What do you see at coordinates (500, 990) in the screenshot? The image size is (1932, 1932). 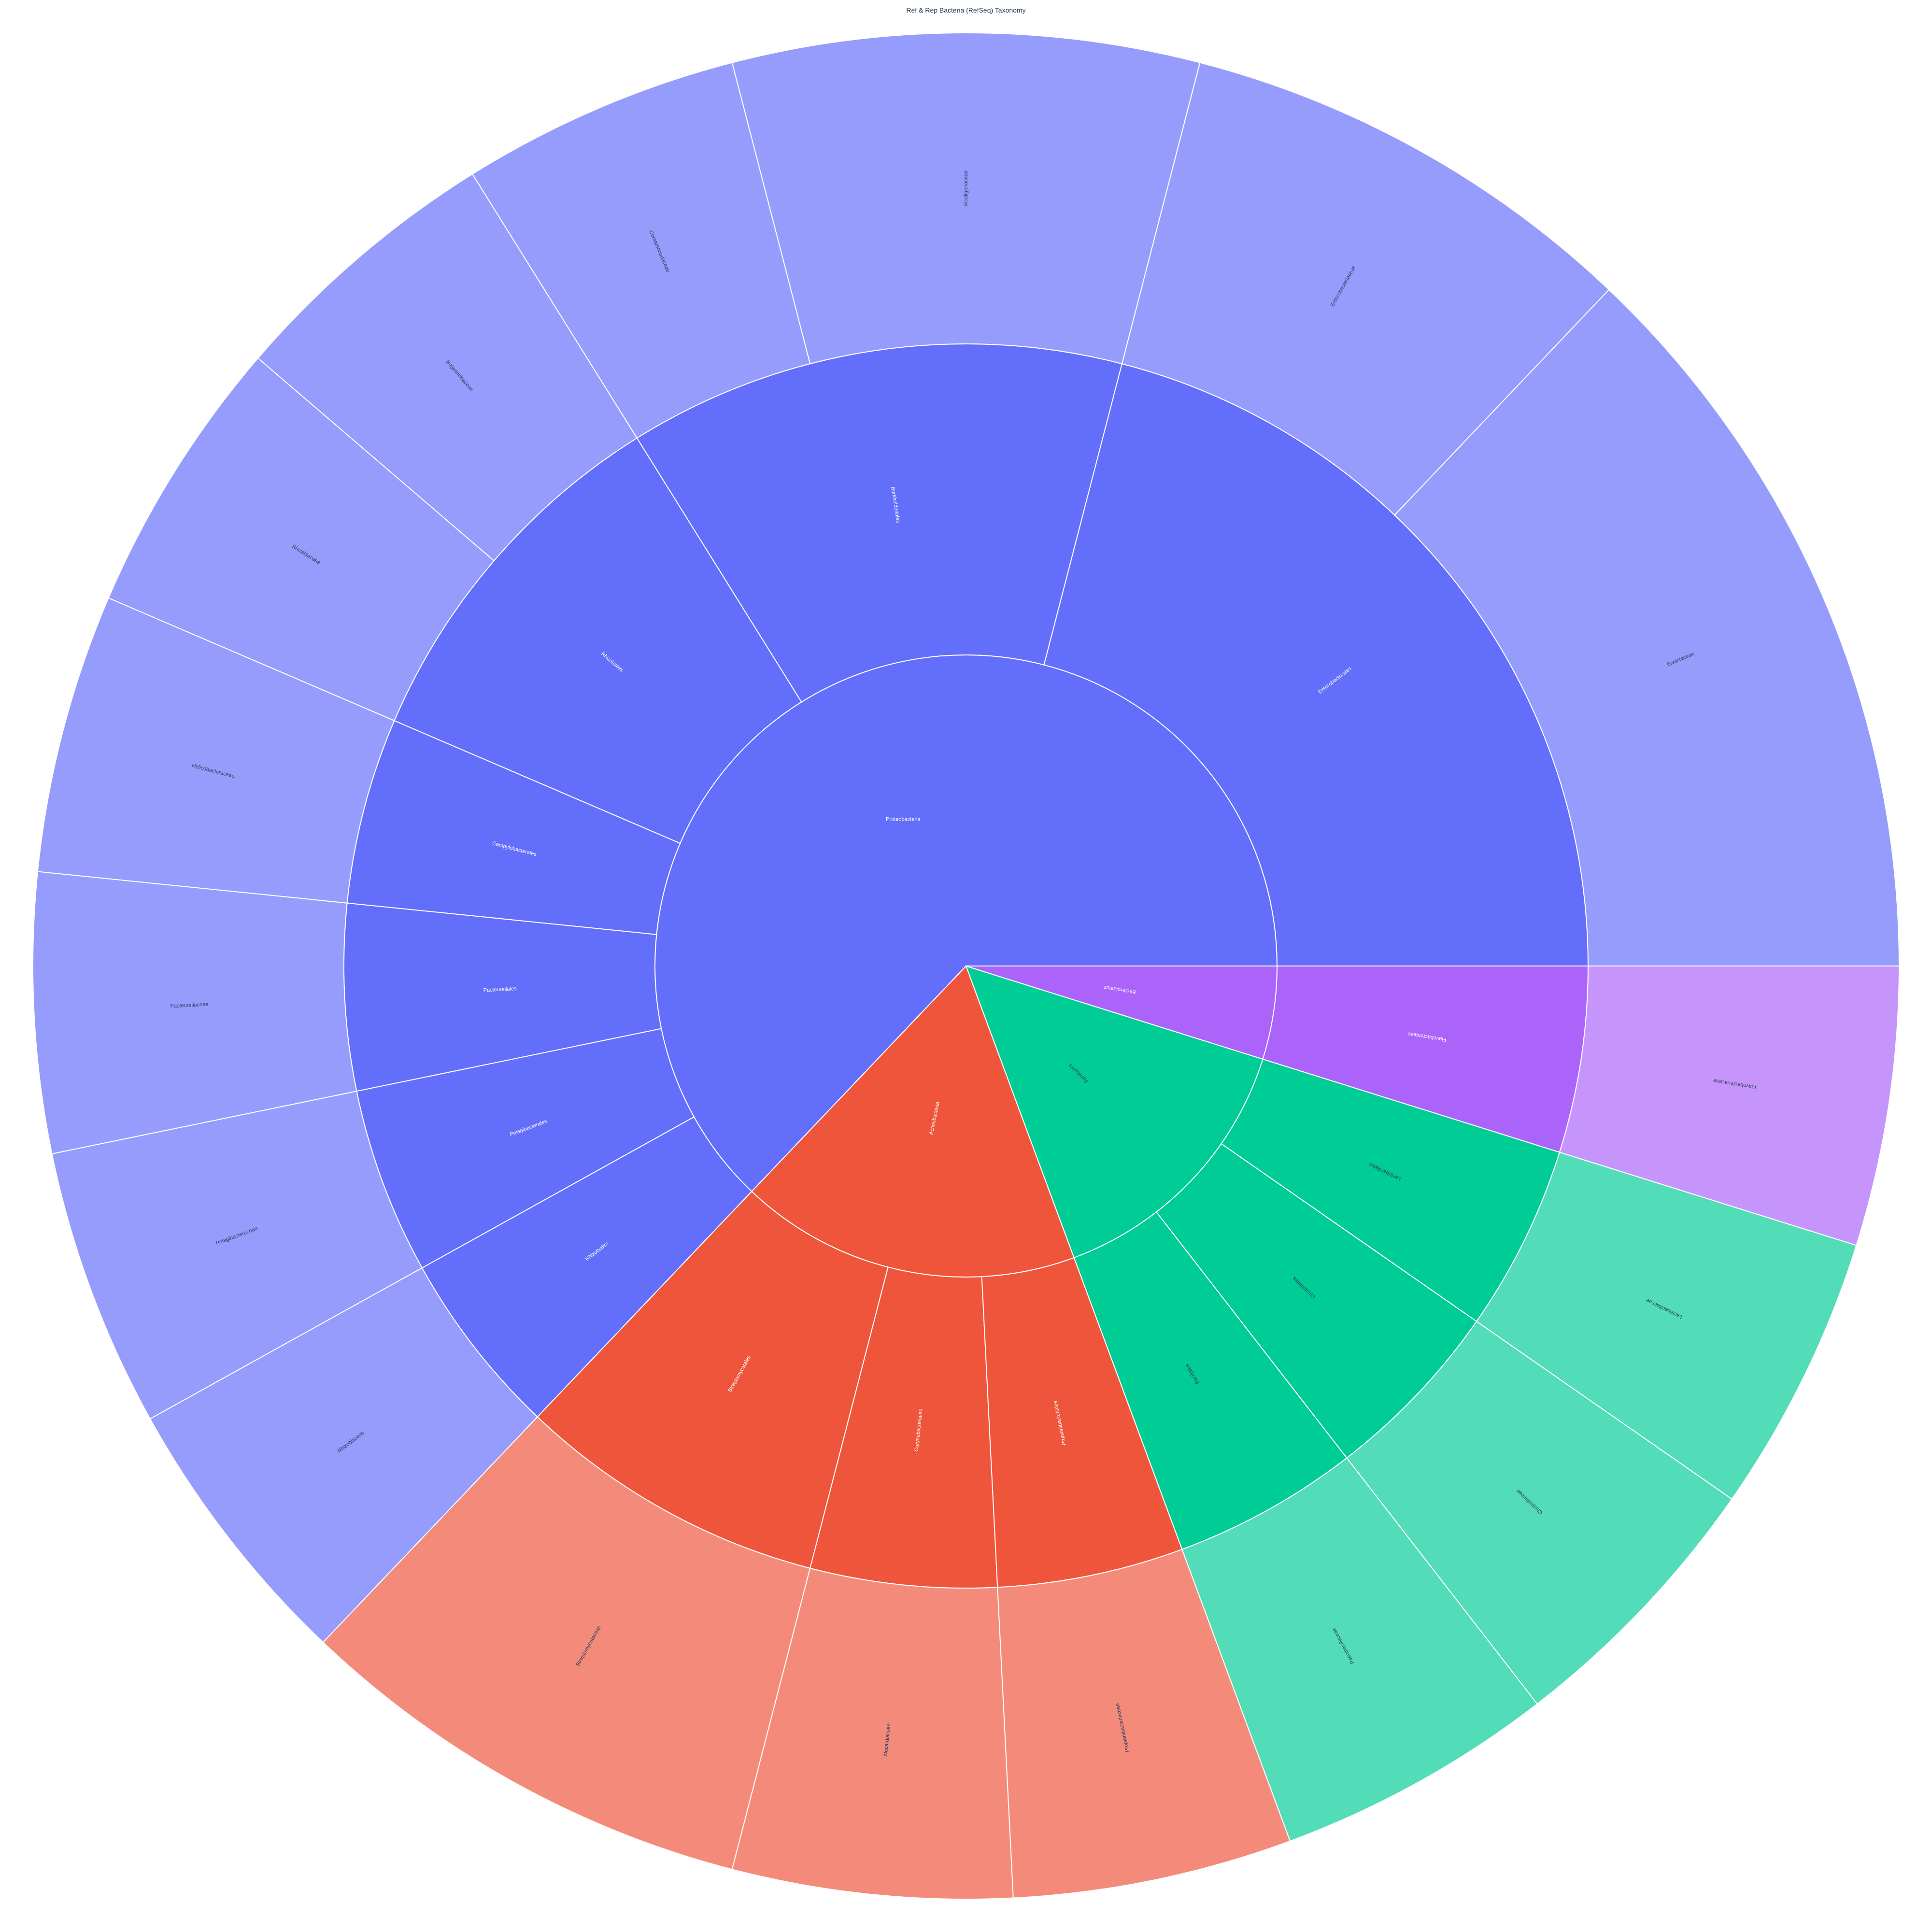 I see `segment-label-pasteurellales: Pasteurellales` at bounding box center [500, 990].